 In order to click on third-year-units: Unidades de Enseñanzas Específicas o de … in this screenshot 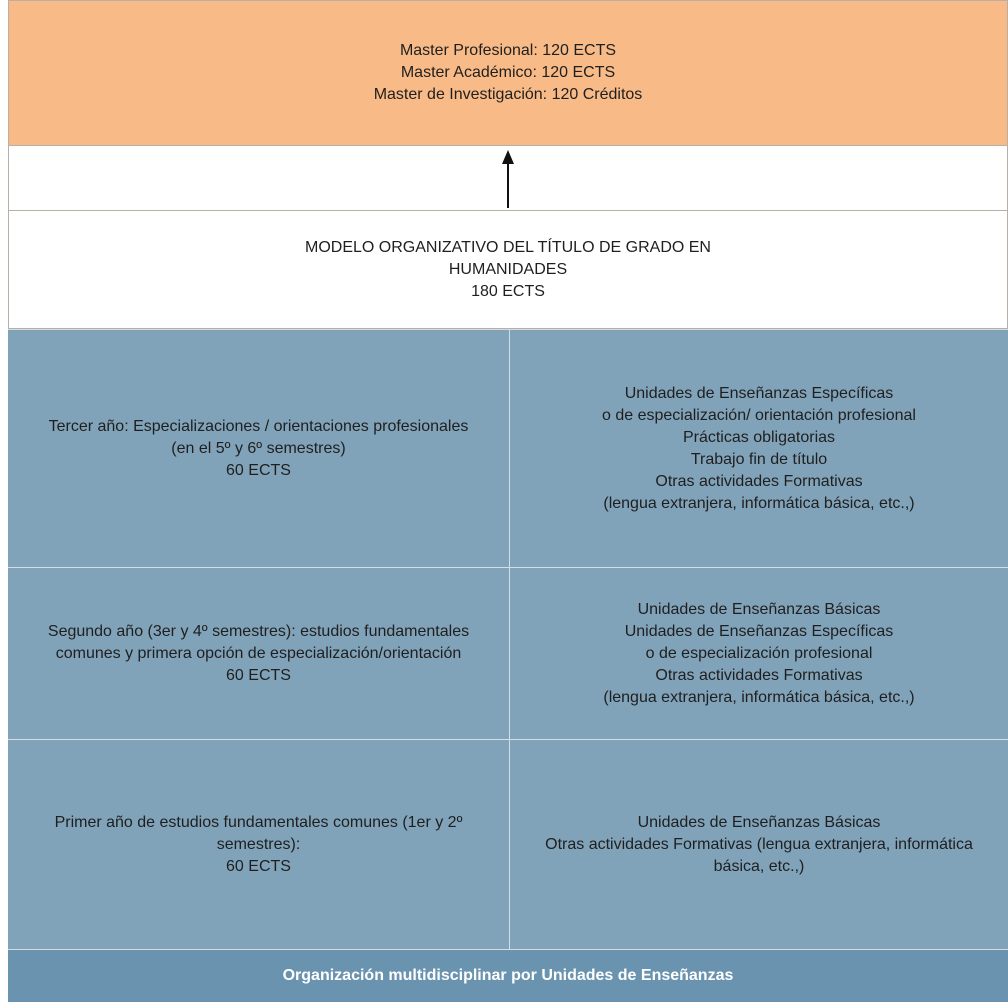, I will do `click(759, 448)`.